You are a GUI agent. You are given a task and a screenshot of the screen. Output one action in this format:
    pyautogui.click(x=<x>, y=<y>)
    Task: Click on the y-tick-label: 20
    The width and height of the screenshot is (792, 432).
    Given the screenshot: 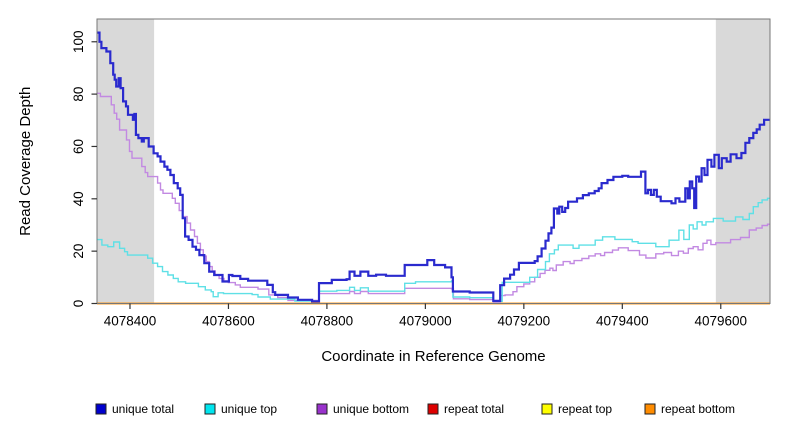 What is the action you would take?
    pyautogui.click(x=78, y=251)
    